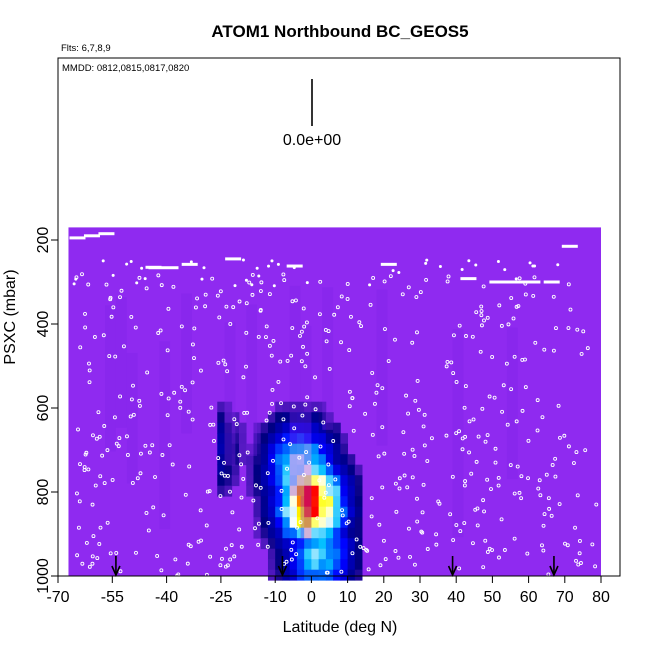 The image size is (650, 650). I want to click on y-tick-label: 400, so click(43, 324).